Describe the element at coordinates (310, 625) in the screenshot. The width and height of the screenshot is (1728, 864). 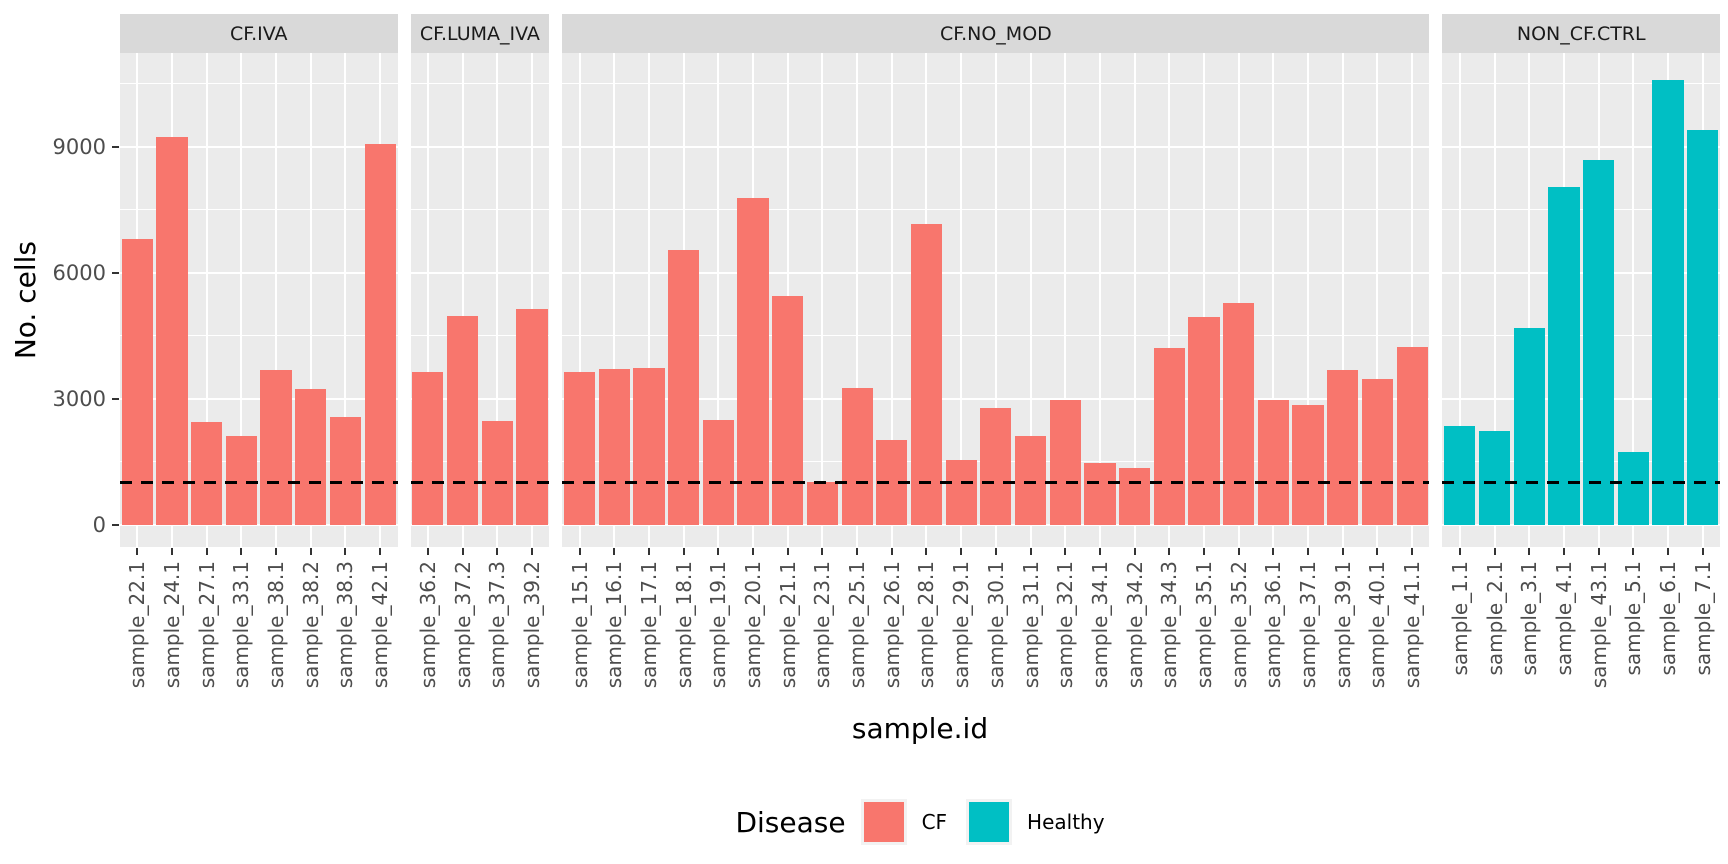
I see `x-tick-label-sample-38-2: sample_38.2` at that location.